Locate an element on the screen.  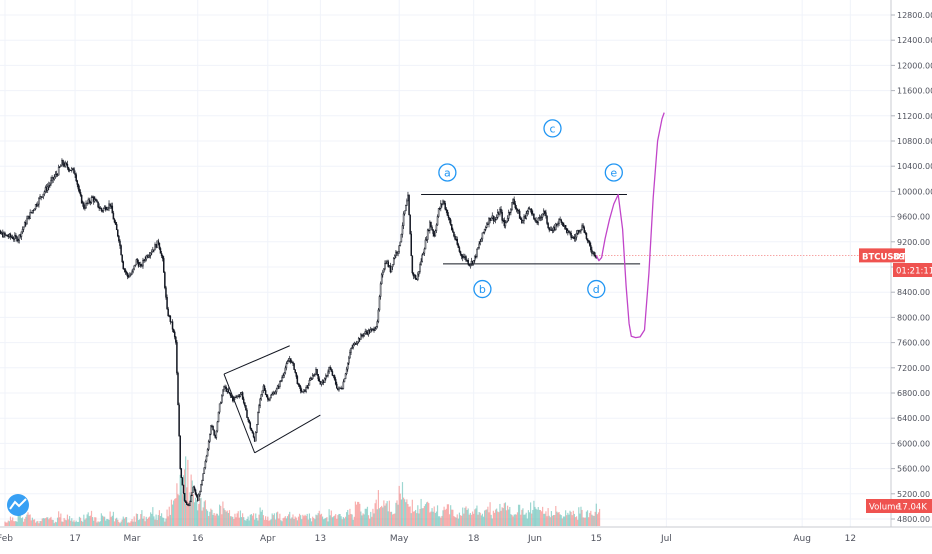
tradingview-logo-icon is located at coordinates (18, 505).